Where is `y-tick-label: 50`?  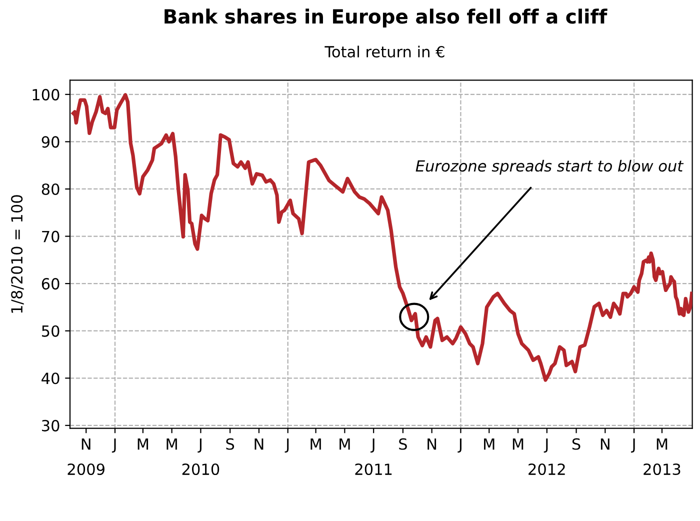
y-tick-label: 50 is located at coordinates (51, 331).